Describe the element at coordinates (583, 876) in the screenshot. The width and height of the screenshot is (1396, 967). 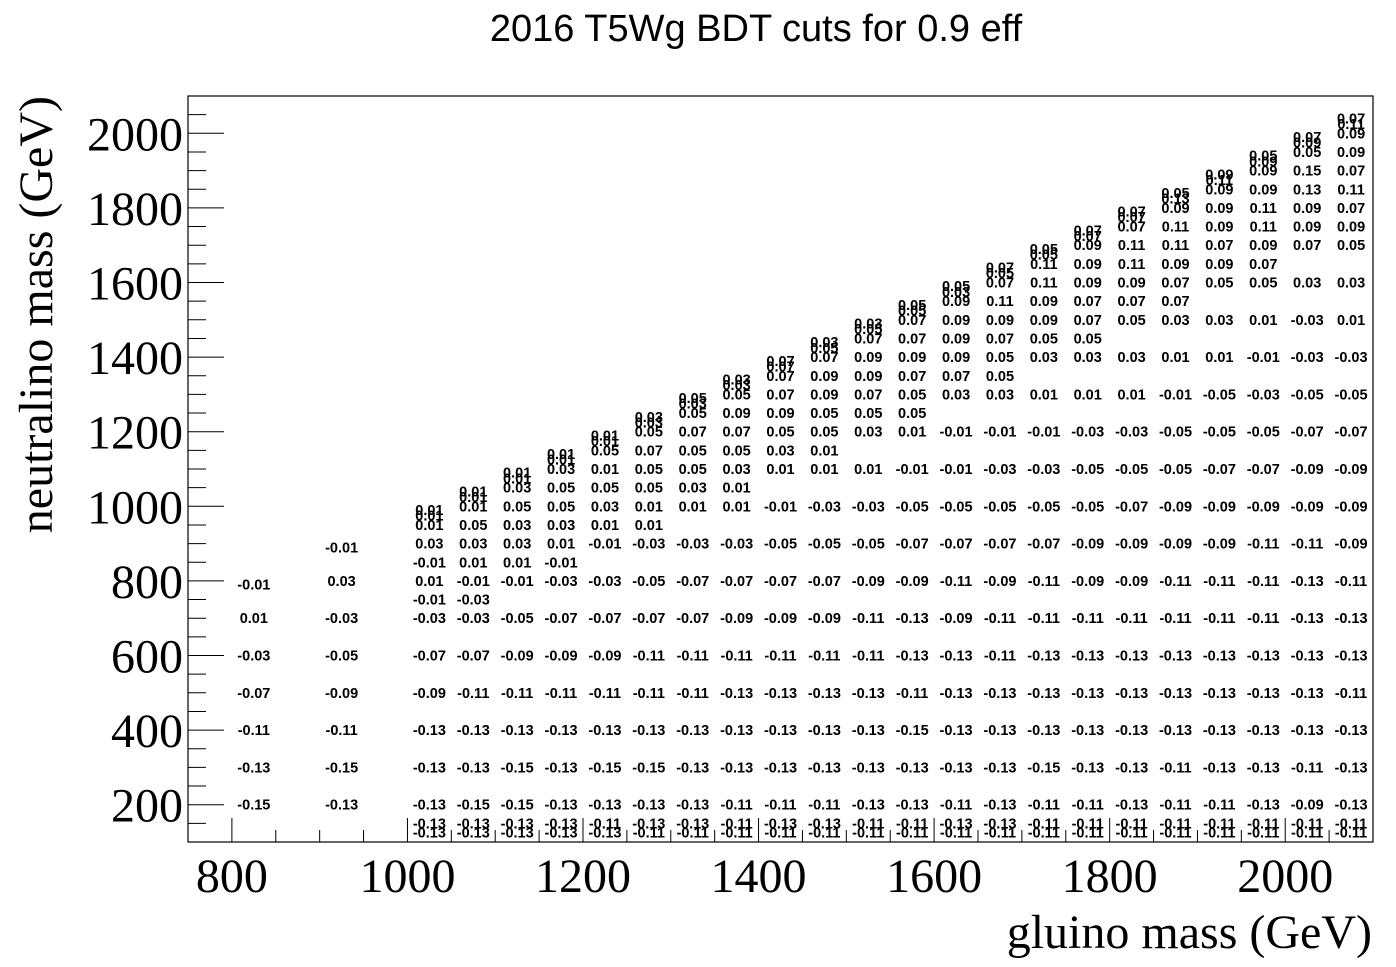
I see `x-tick-label: 1200` at that location.